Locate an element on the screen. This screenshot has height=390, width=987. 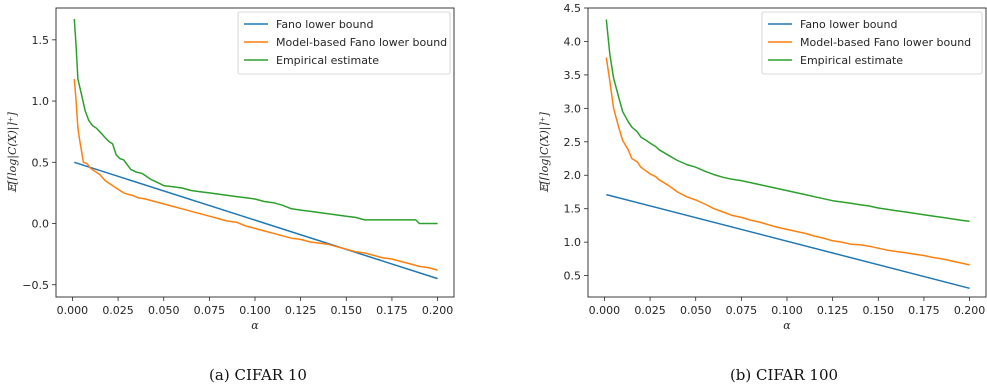
y-tick-label: 3.0 is located at coordinates (573, 108).